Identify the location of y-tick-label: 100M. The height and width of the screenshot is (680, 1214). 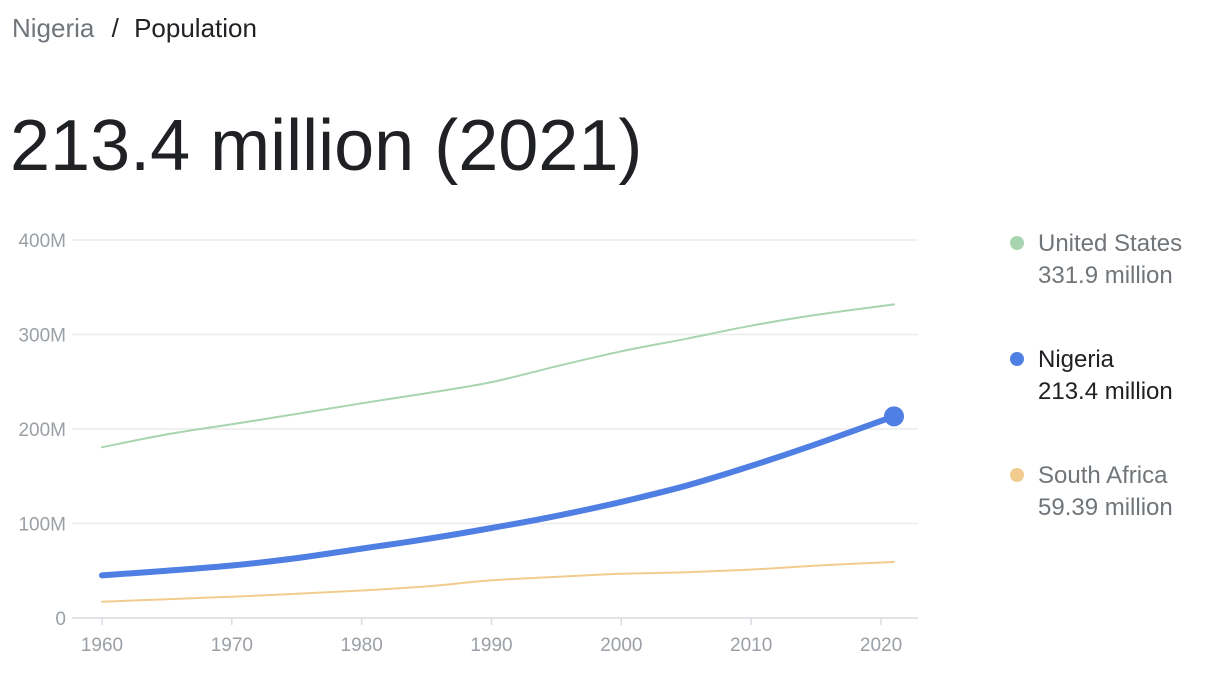
(42, 525).